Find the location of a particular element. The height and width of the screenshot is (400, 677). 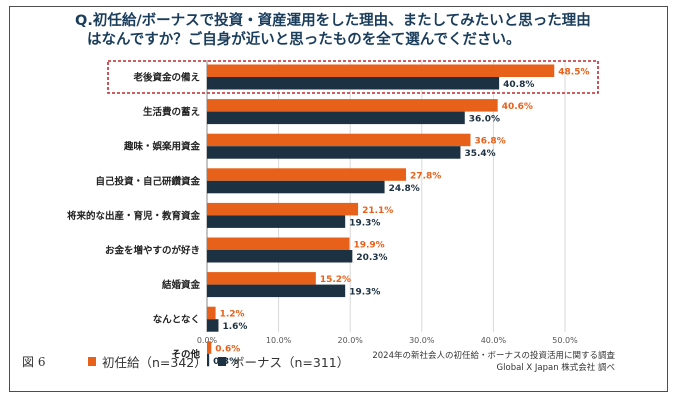

data-label-series2: 1.6% is located at coordinates (234, 327).